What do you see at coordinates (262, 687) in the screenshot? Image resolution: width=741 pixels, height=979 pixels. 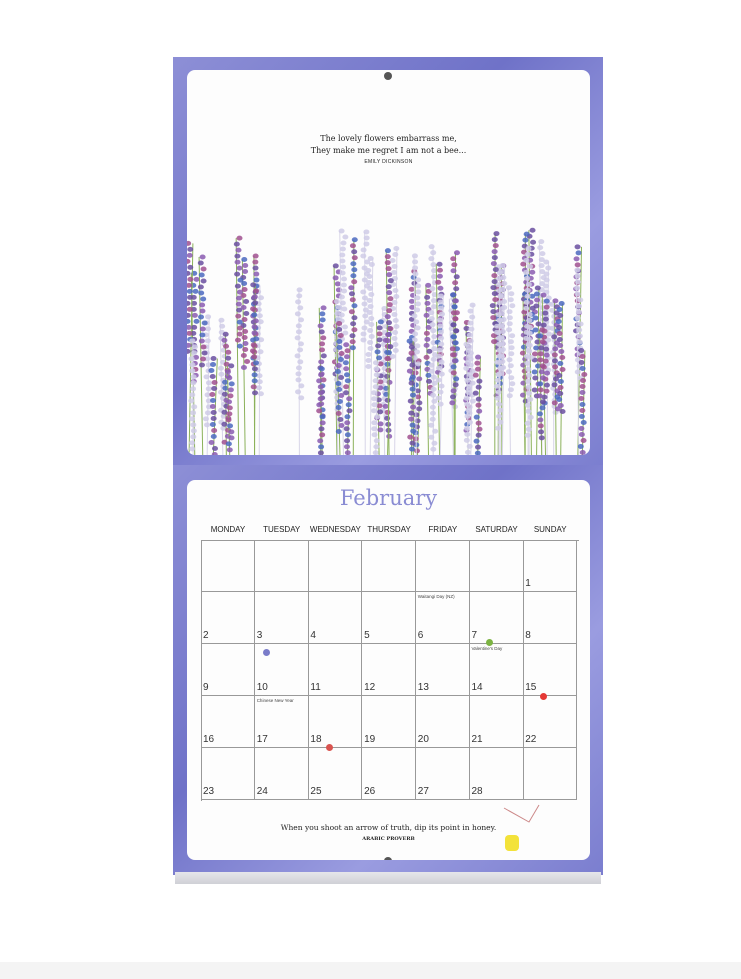 I see `day-number: 10` at bounding box center [262, 687].